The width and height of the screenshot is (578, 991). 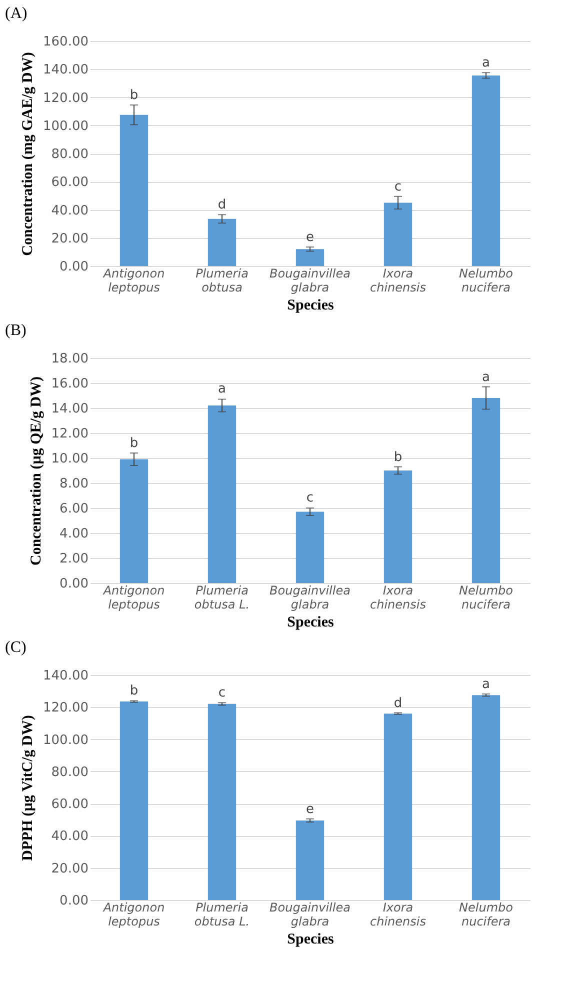 I want to click on y-tick-label: 14.00, so click(x=69, y=409).